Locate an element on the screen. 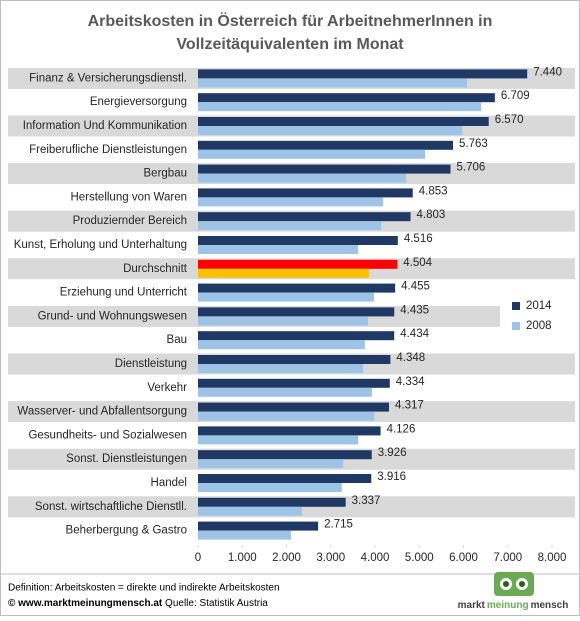 This screenshot has width=580, height=621. category-label: Dienstleistung is located at coordinates (151, 364).